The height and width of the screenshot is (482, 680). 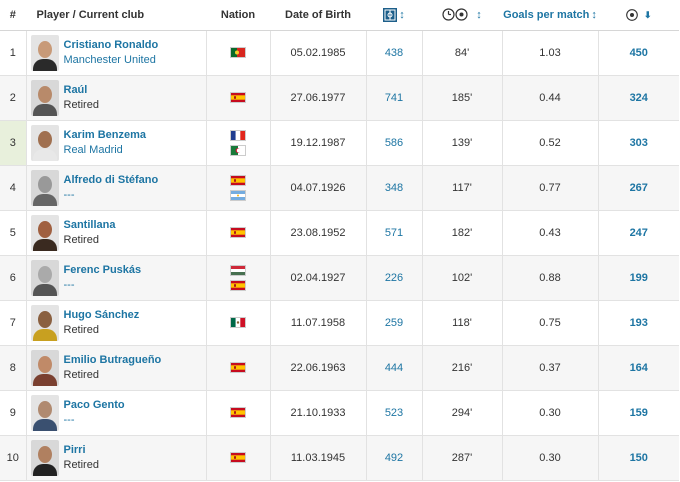 I want to click on dob-cell: 22.06.1963, so click(x=318, y=368).